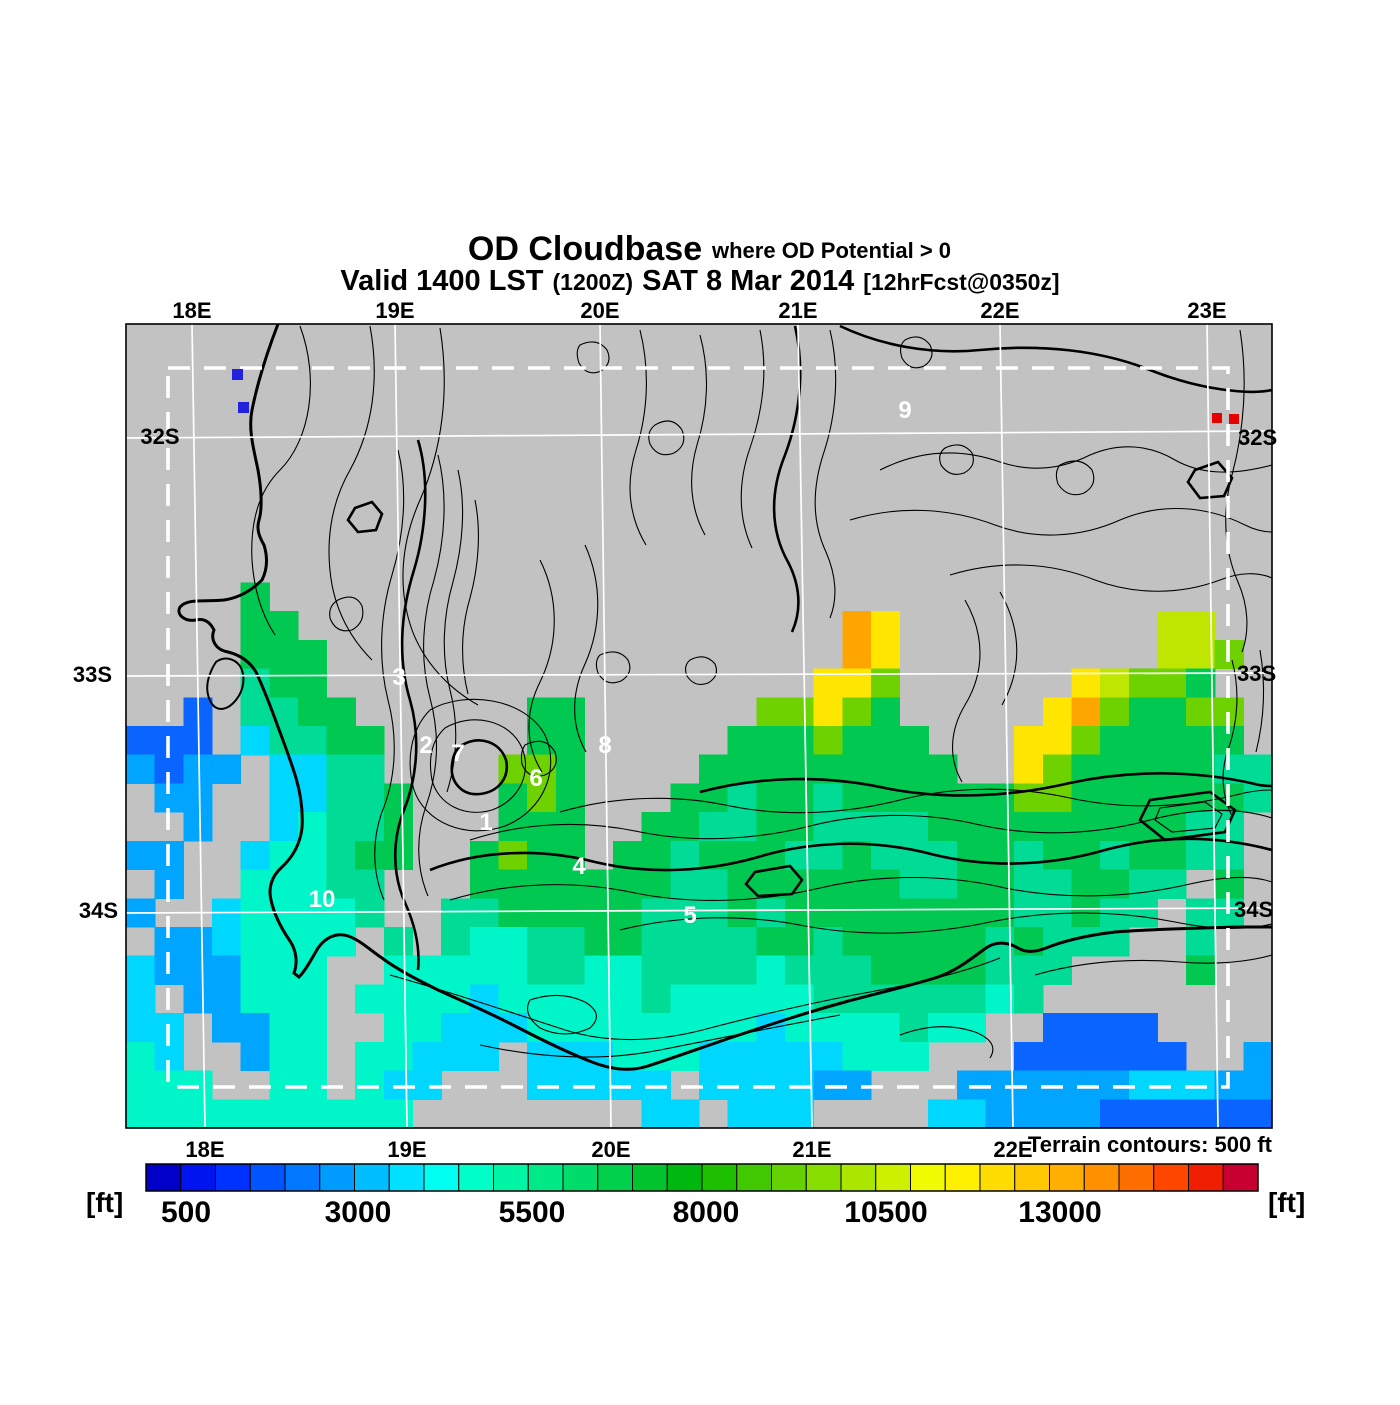  What do you see at coordinates (485, 822) in the screenshot?
I see `spot-value: 1` at bounding box center [485, 822].